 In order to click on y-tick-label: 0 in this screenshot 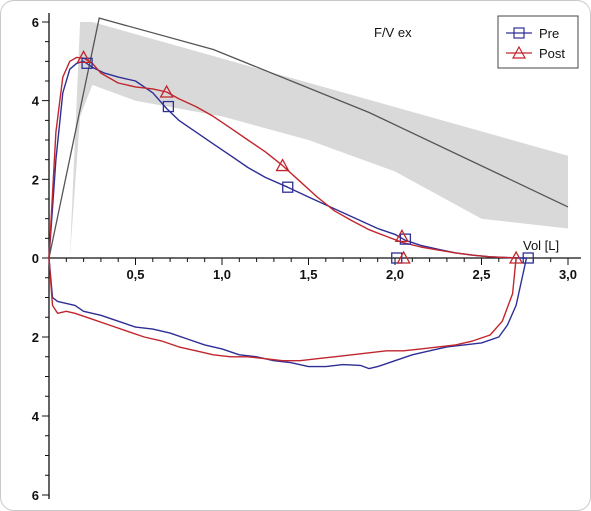, I will do `click(35, 258)`.